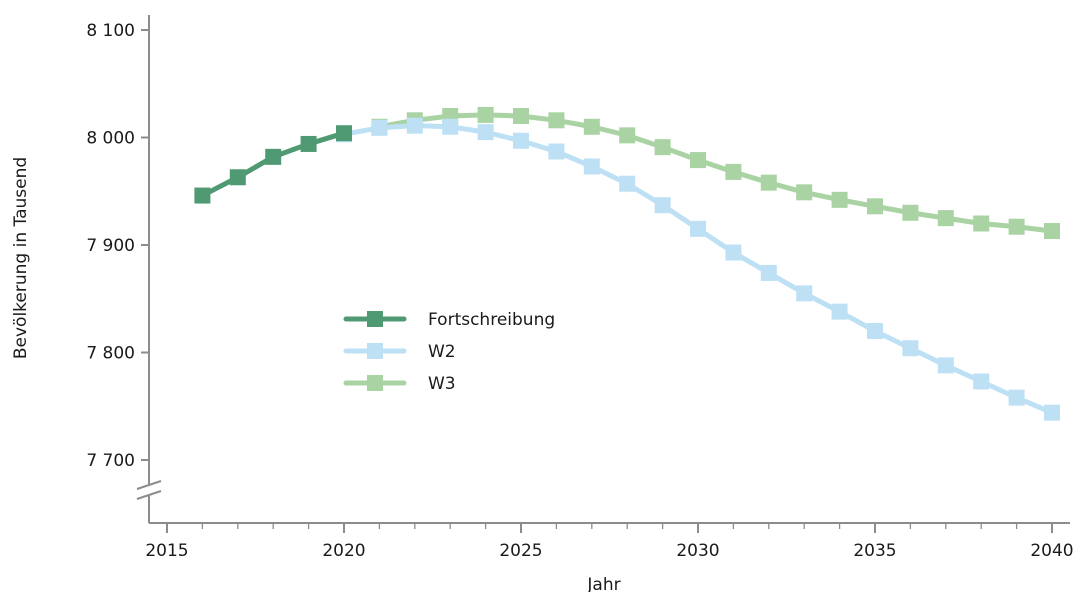 The image size is (1077, 592). Describe the element at coordinates (442, 384) in the screenshot. I see `legend-label: W3` at that location.